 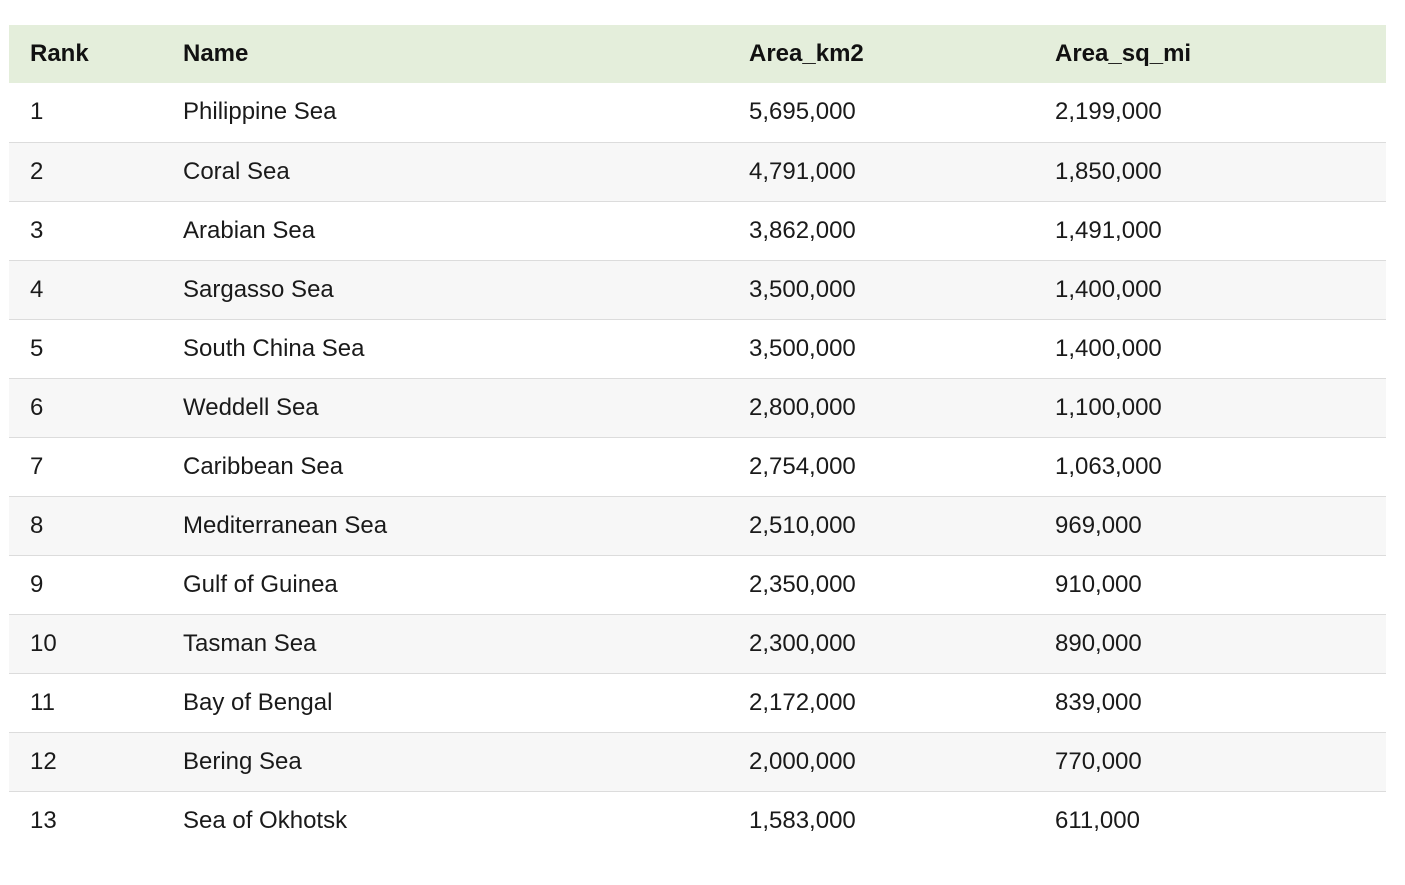 What do you see at coordinates (258, 289) in the screenshot?
I see `name-cell: Sargasso Sea` at bounding box center [258, 289].